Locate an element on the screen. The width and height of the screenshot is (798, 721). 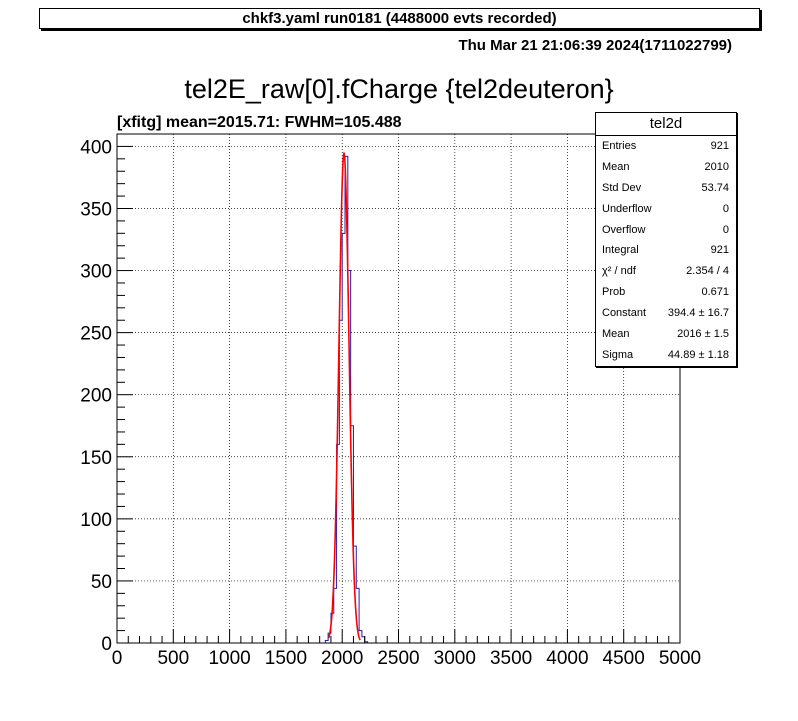
stats-row-value: 53.74 is located at coordinates (715, 187).